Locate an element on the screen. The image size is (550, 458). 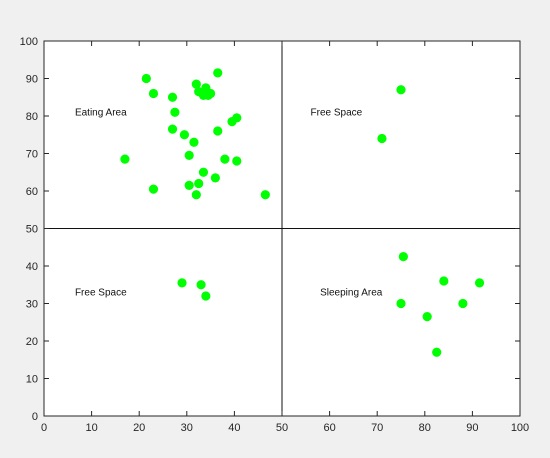
y-tick-label: 80 is located at coordinates (32, 117).